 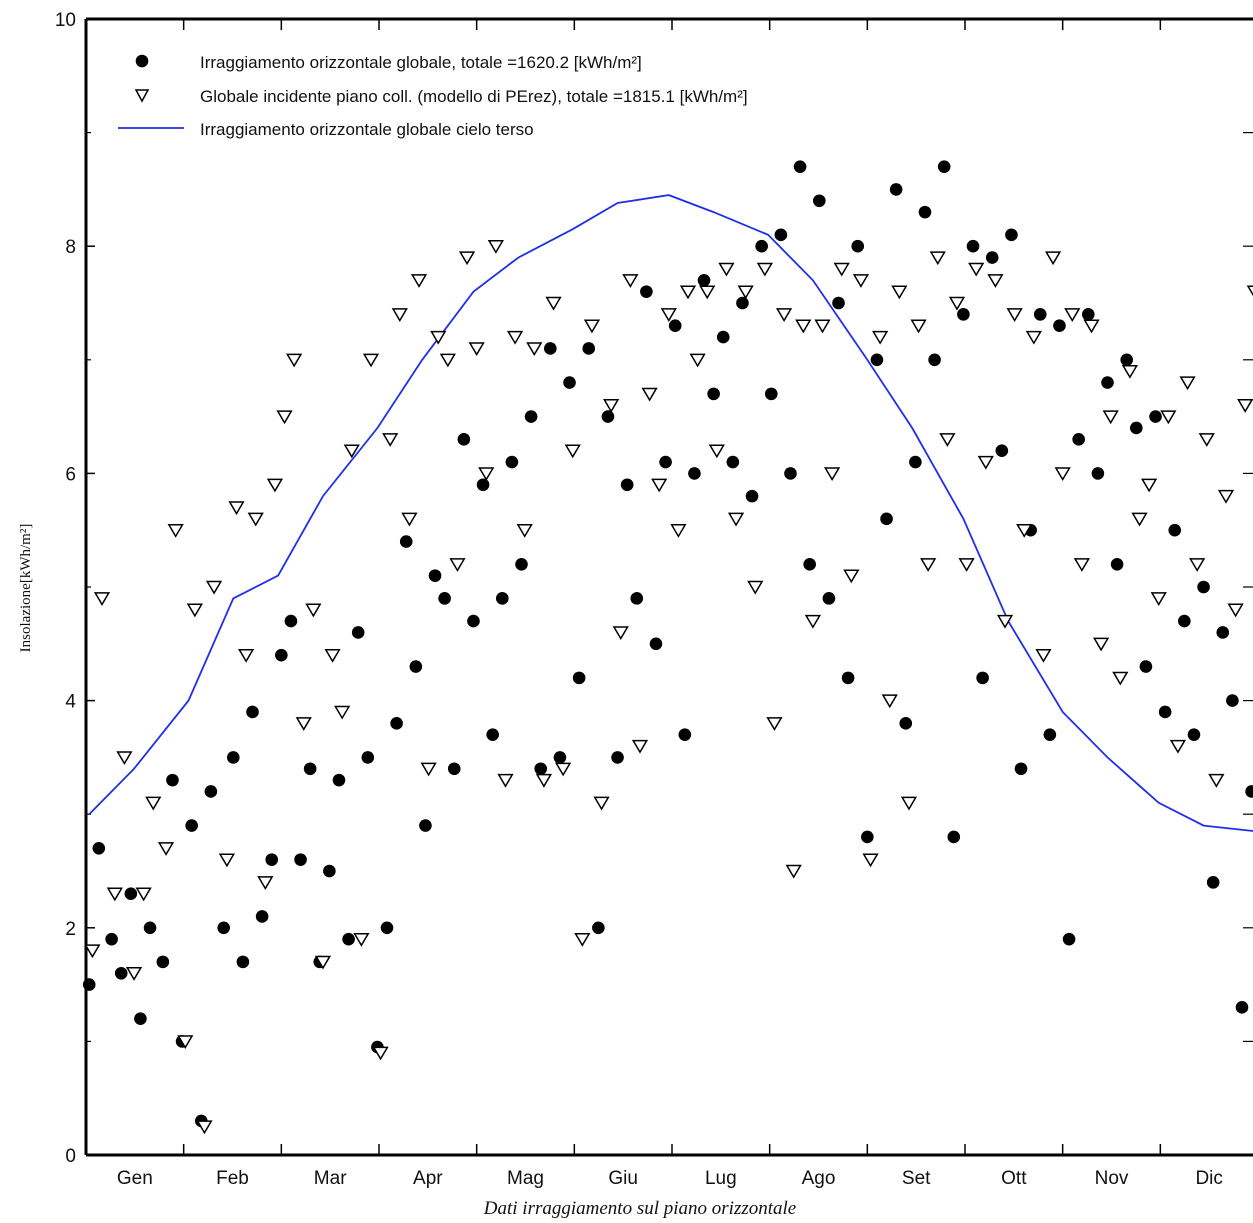 I want to click on x-tick-label: Dic, so click(x=1208, y=1178).